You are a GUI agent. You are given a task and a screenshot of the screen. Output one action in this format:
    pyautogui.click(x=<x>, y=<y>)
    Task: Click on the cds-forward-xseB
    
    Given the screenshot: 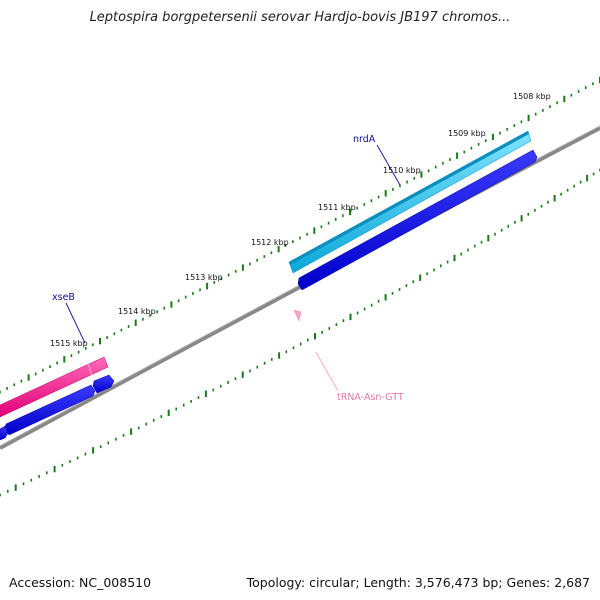 What is the action you would take?
    pyautogui.click(x=57, y=407)
    